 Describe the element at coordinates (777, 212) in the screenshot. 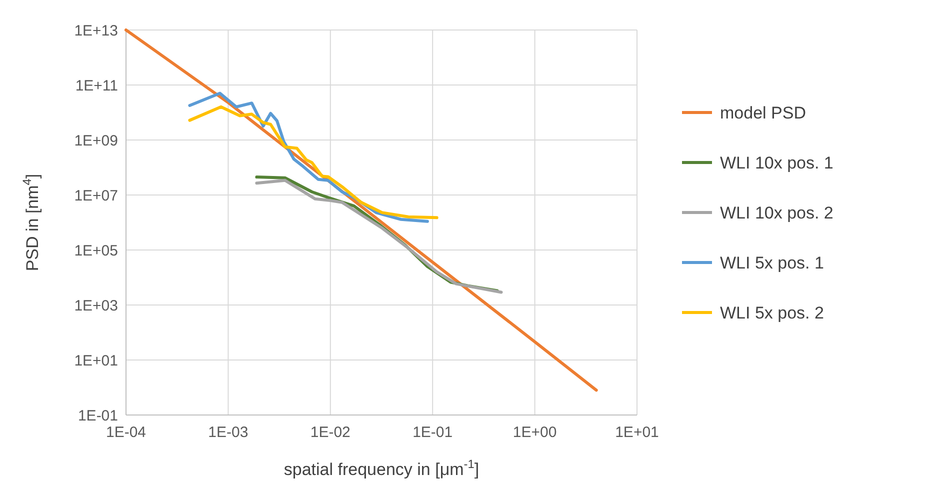

I see `legend-label: WLI 10x pos. 2` at that location.